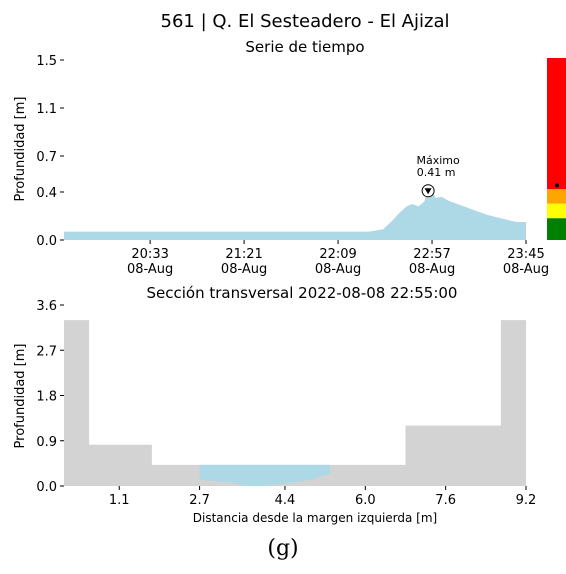 This screenshot has height=574, width=566. What do you see at coordinates (436, 172) in the screenshot?
I see `max-annotation-value: 0.41 m` at bounding box center [436, 172].